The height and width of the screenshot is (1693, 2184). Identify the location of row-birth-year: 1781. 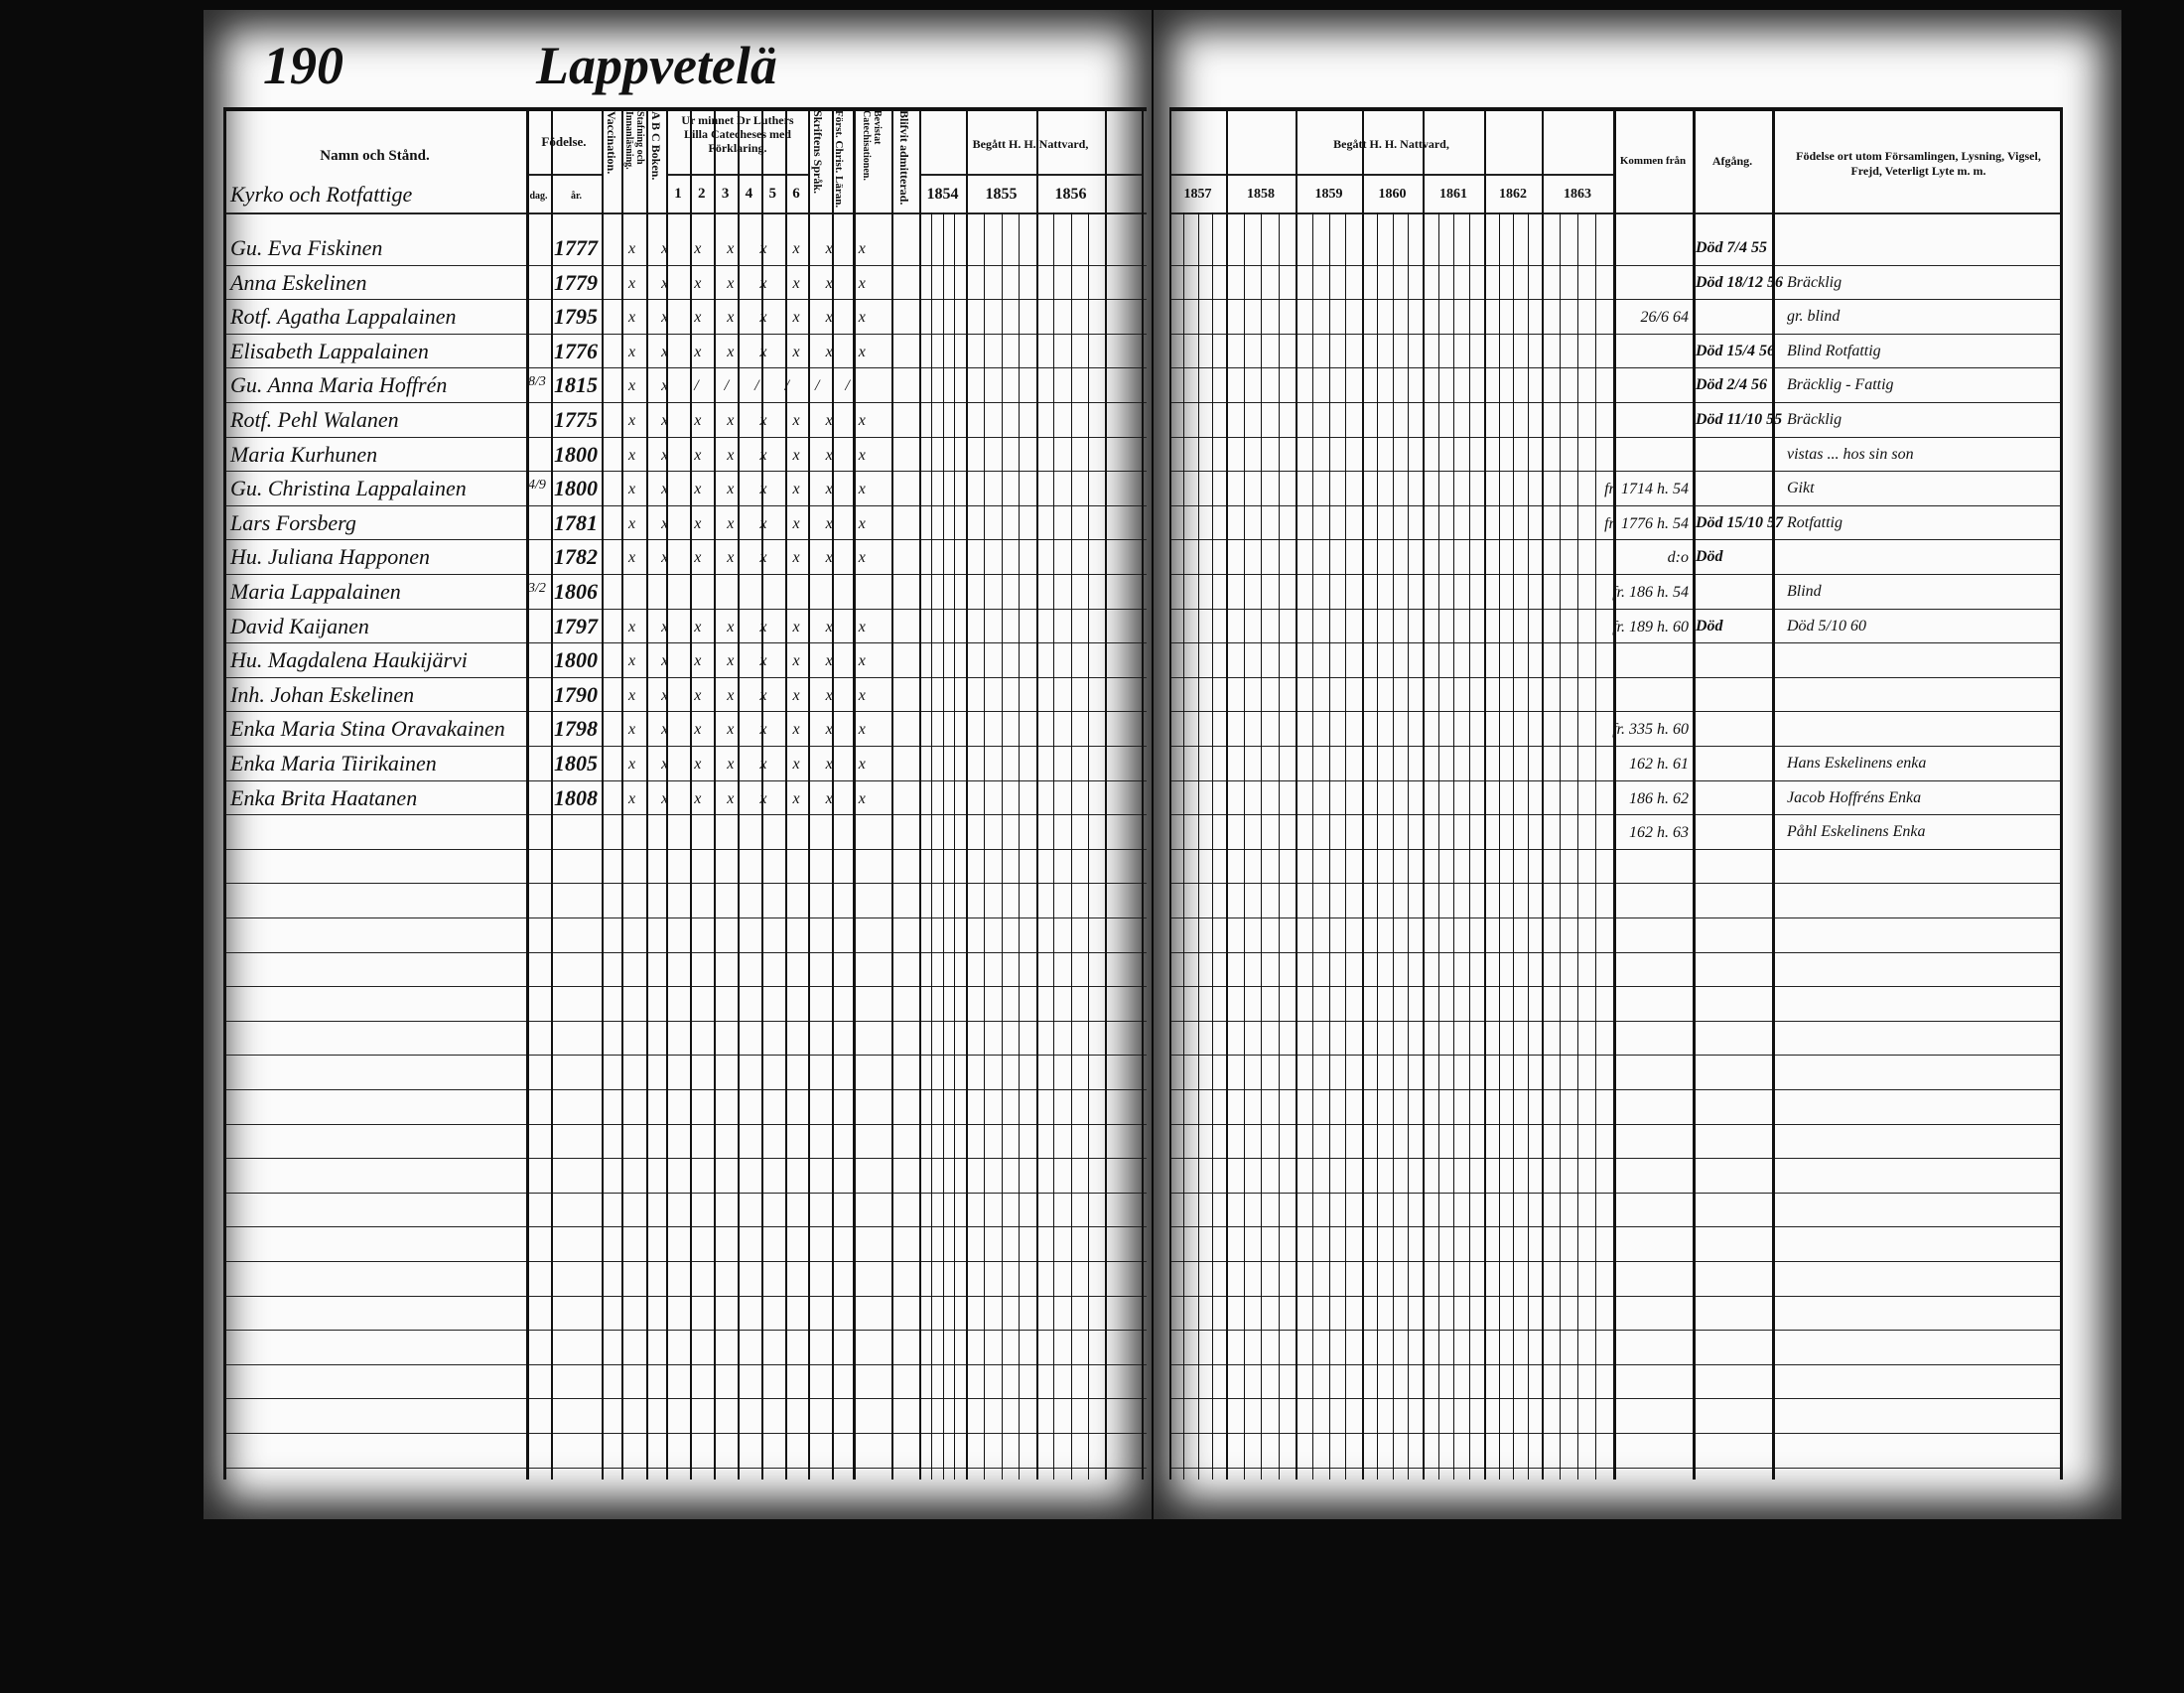
(576, 522).